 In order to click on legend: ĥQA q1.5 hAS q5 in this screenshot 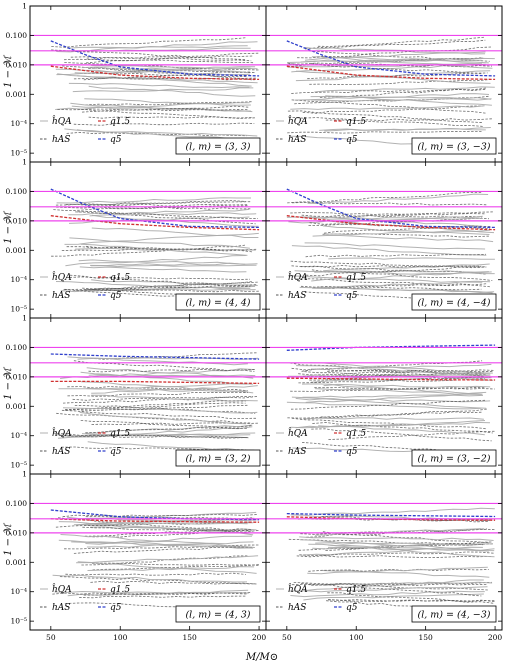, I will do `click(321, 598)`.